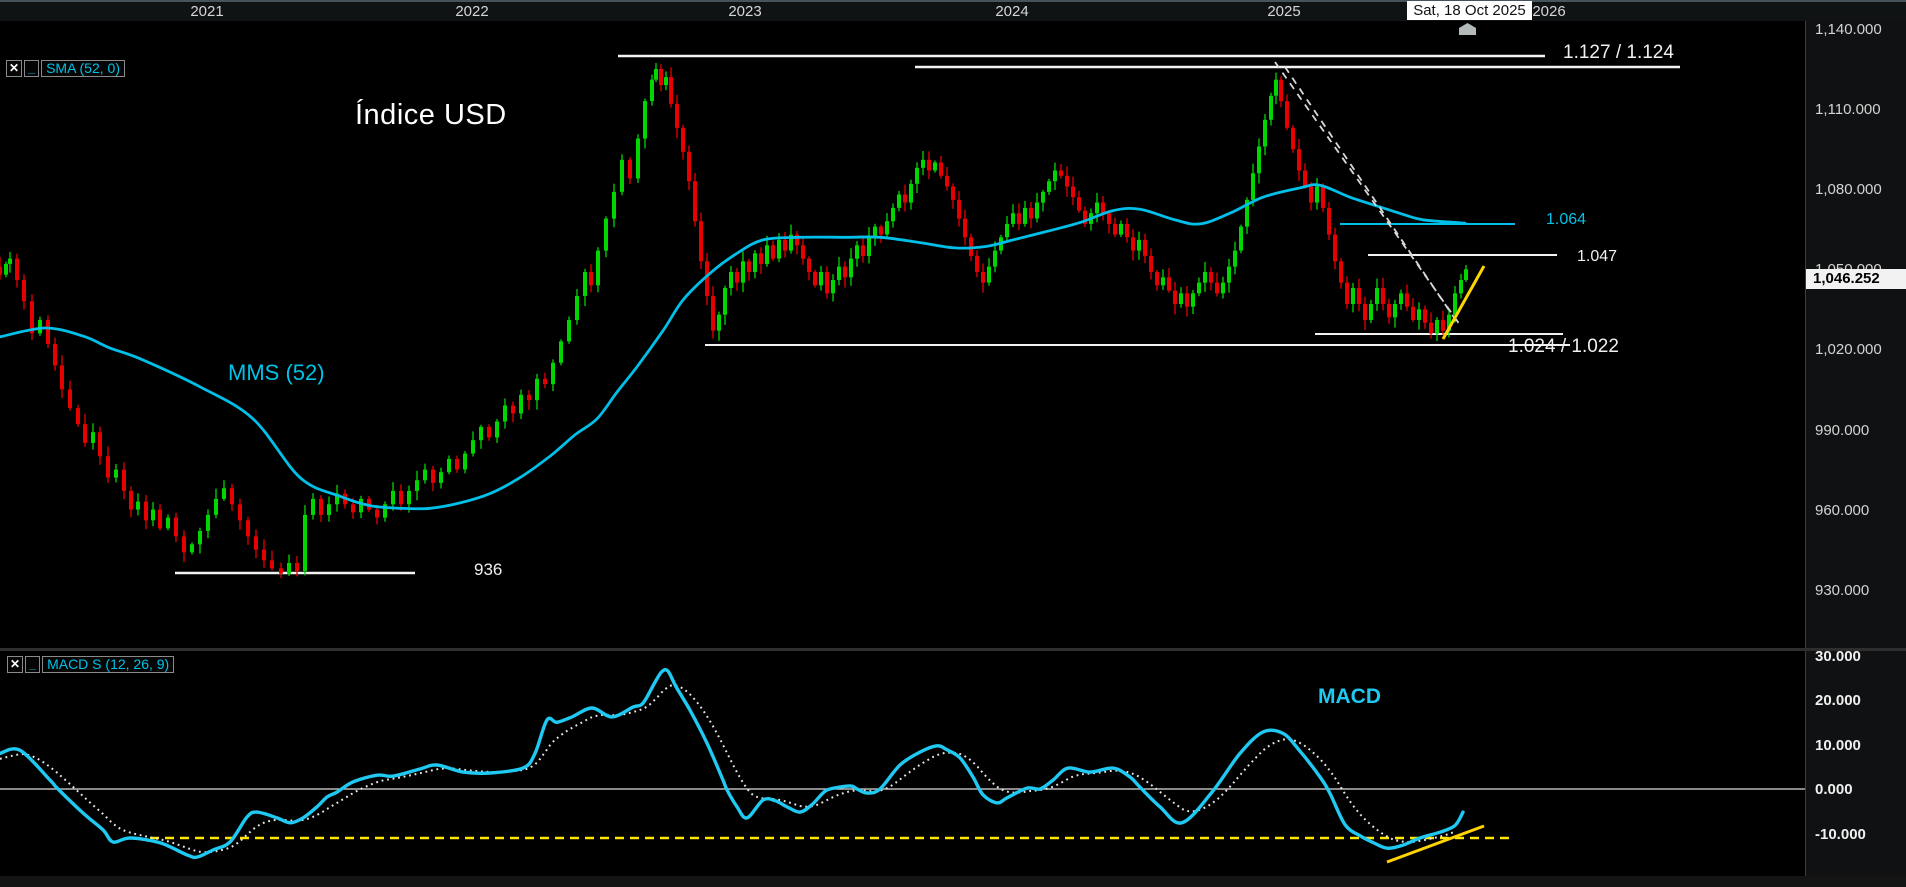 The image size is (1906, 887). I want to click on level-label-2: 1.047, so click(1597, 256).